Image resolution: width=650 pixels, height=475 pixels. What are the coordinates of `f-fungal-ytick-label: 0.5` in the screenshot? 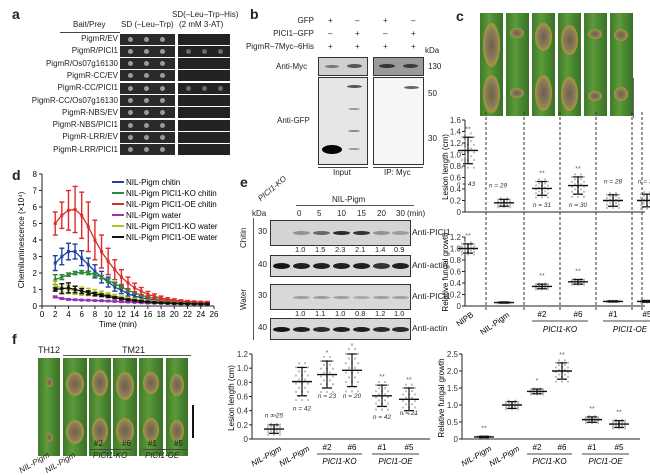 It's located at (453, 422).